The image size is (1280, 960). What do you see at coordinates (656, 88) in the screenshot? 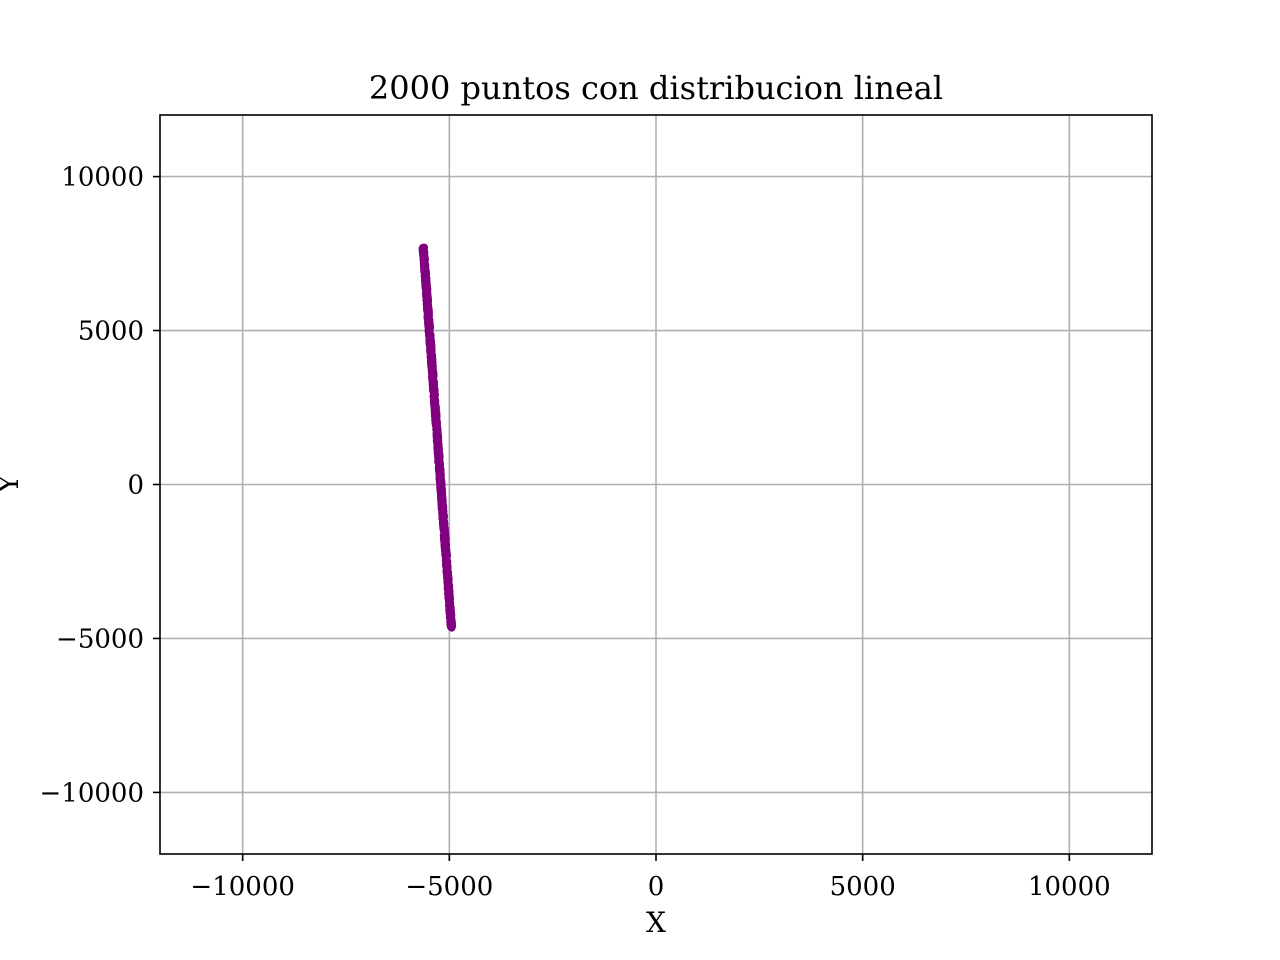
I see `chart-title: 2000 puntos con distribucion lineal` at bounding box center [656, 88].